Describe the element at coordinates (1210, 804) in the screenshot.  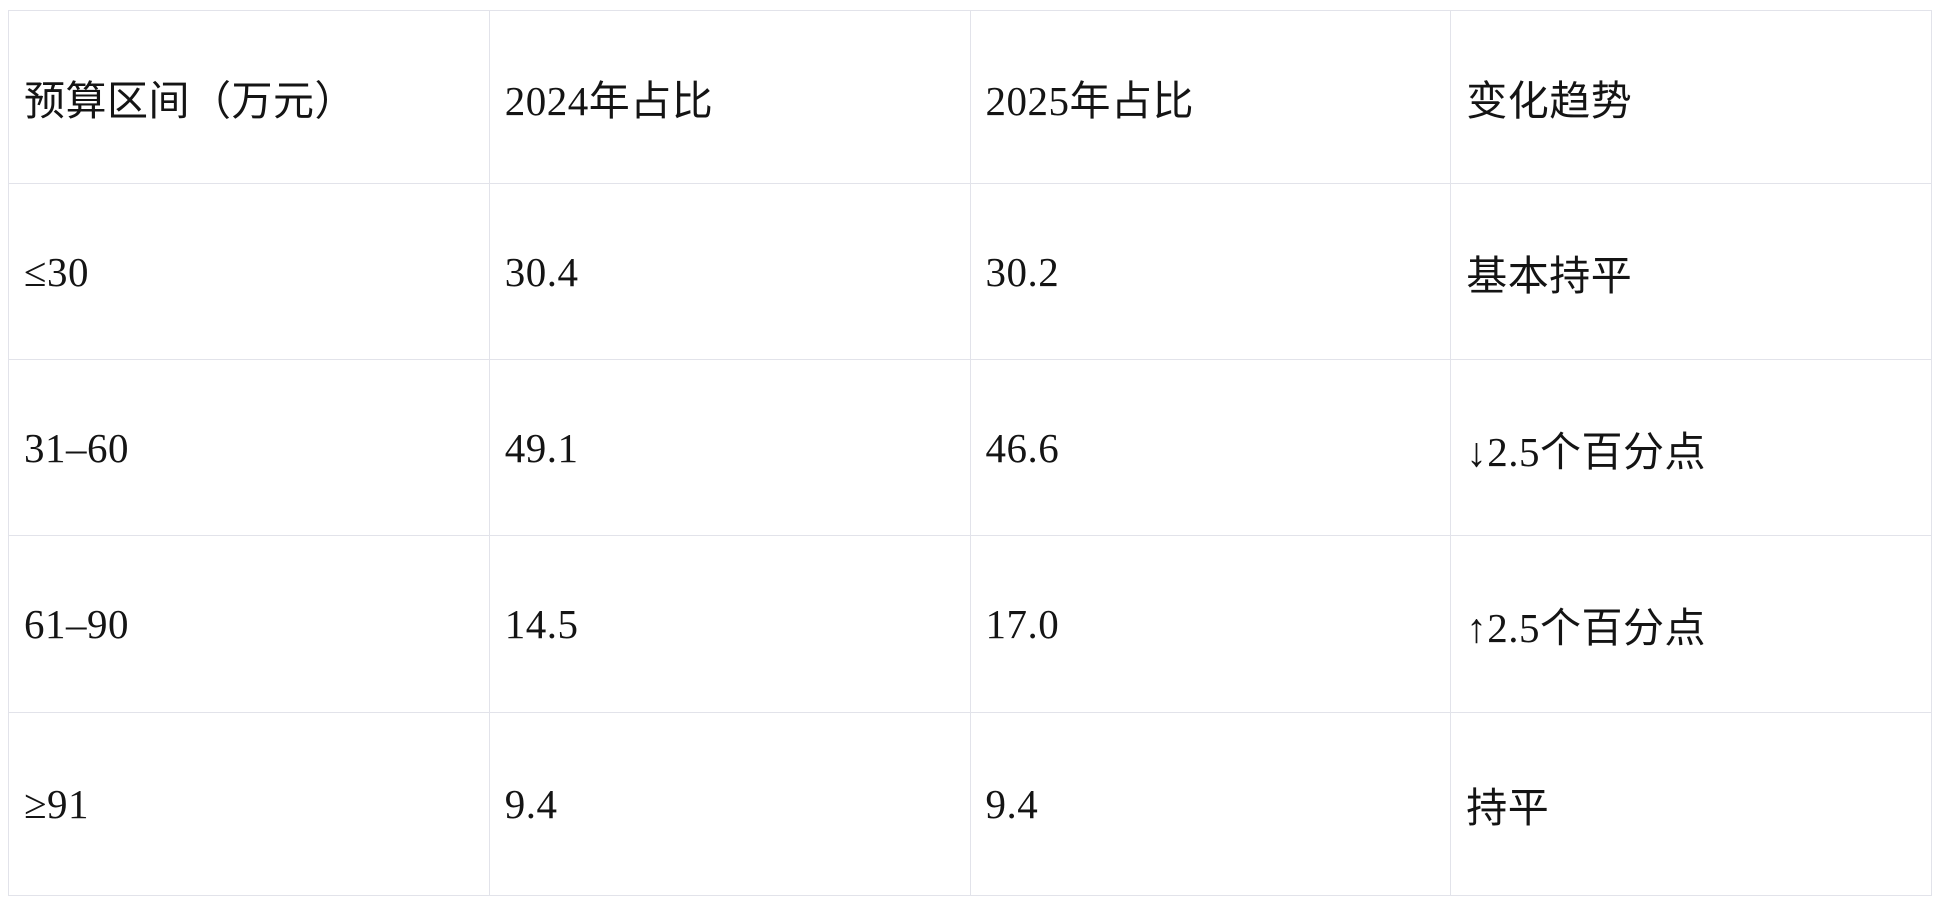
I see `cell-2025-value: 9.4` at that location.